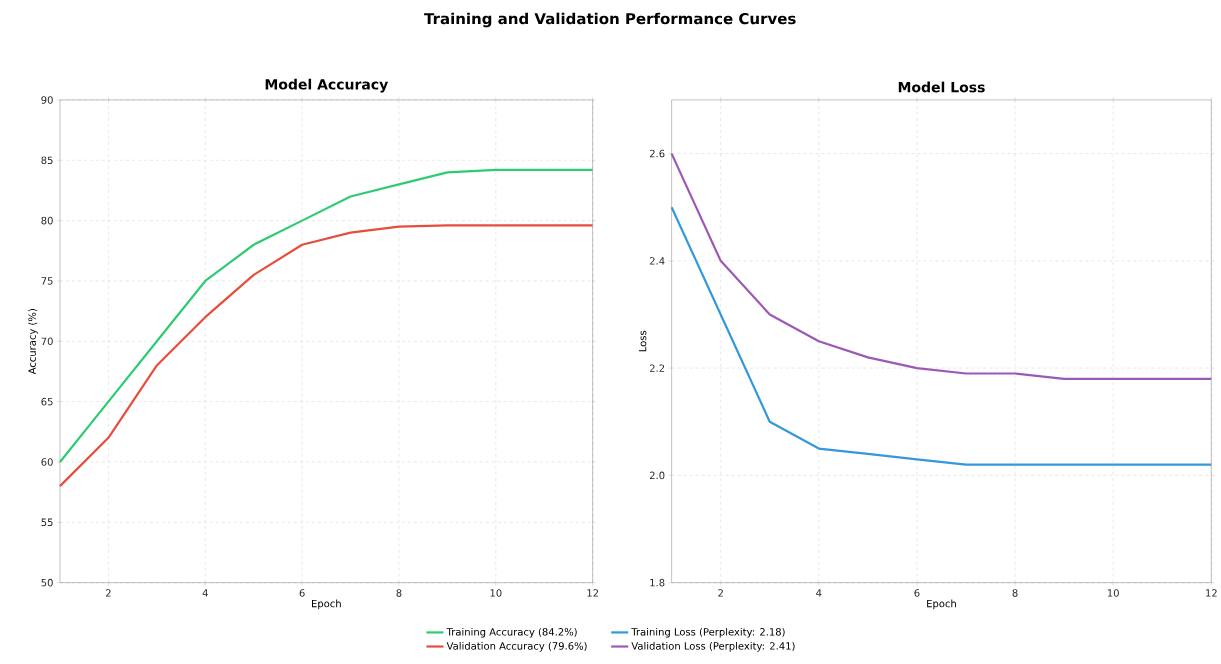  I want to click on legend-label: Training Loss (Perplexity: 2.18), so click(708, 633).